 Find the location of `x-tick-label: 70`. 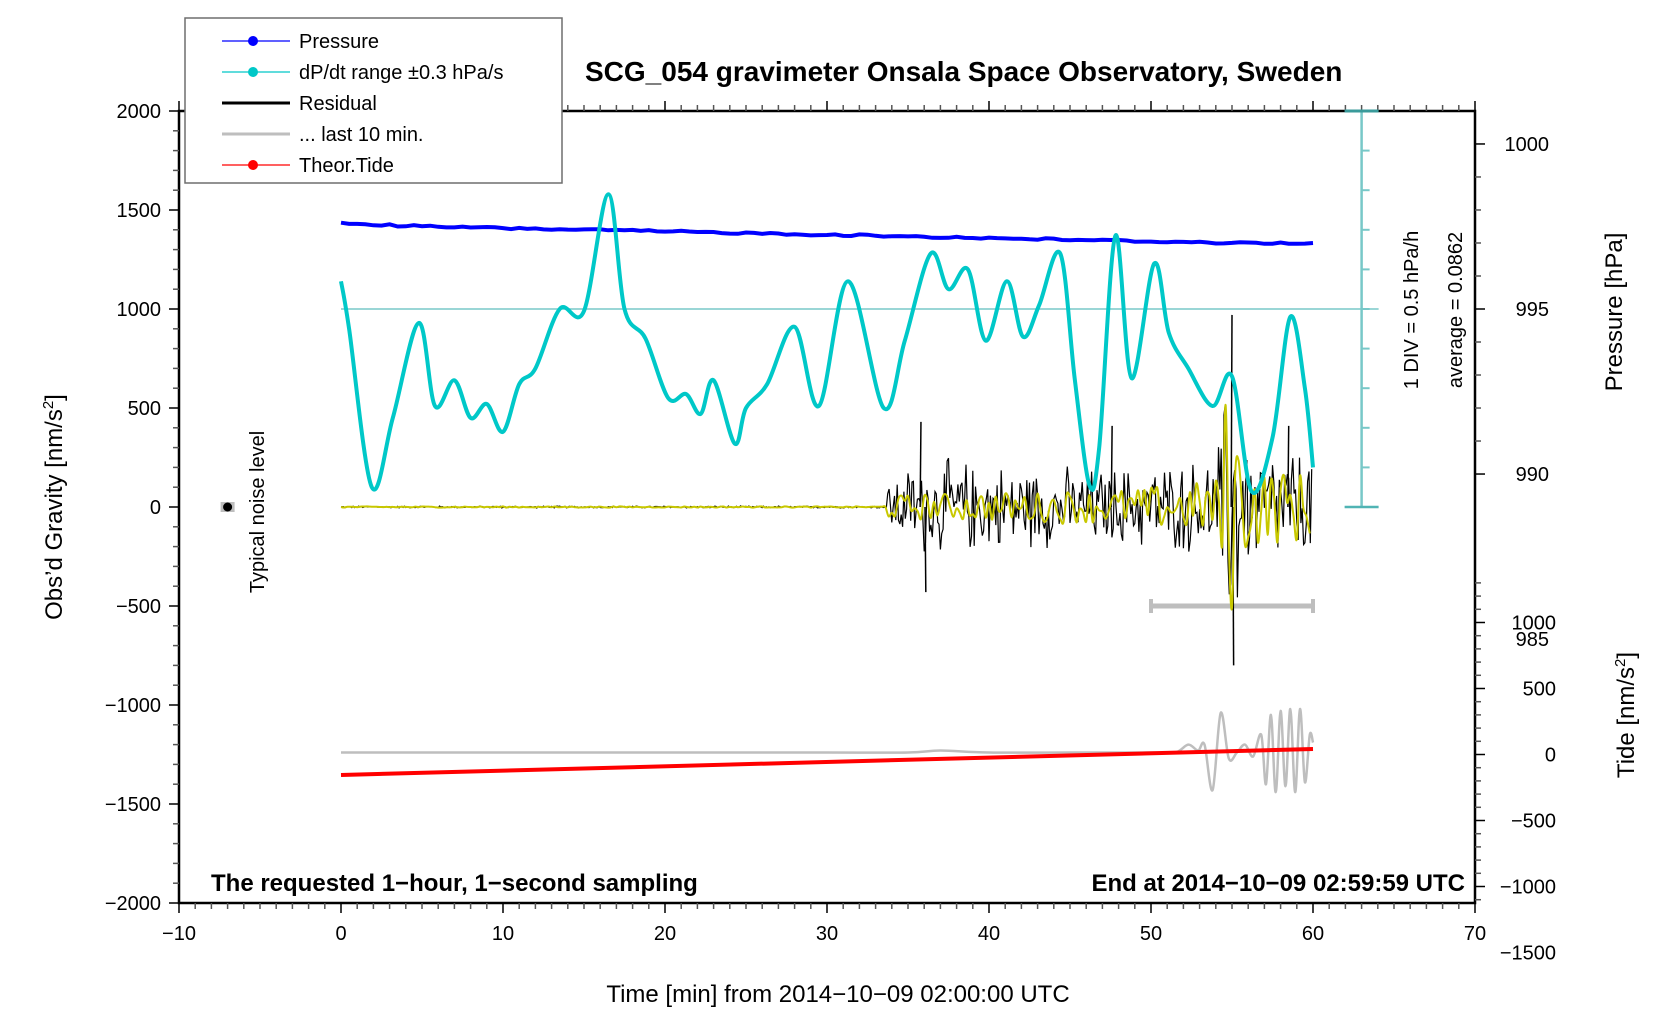

x-tick-label: 70 is located at coordinates (1475, 934).